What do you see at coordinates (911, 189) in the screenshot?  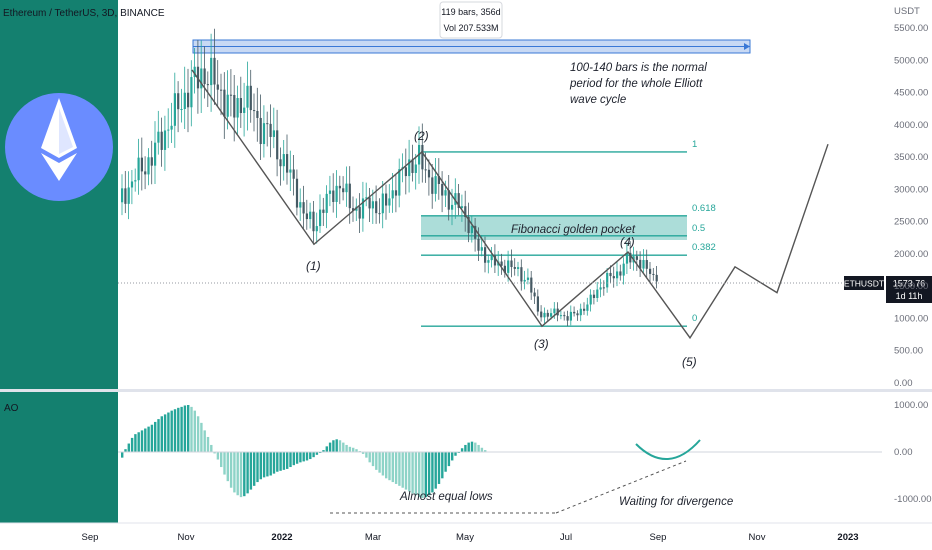 I see `price-axis-tick: 3000.00` at bounding box center [911, 189].